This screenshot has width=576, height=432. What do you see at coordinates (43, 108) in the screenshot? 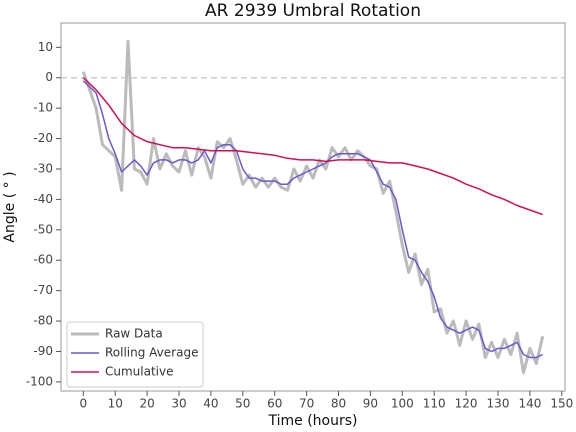
I see `y-tick-label: -10` at bounding box center [43, 108].